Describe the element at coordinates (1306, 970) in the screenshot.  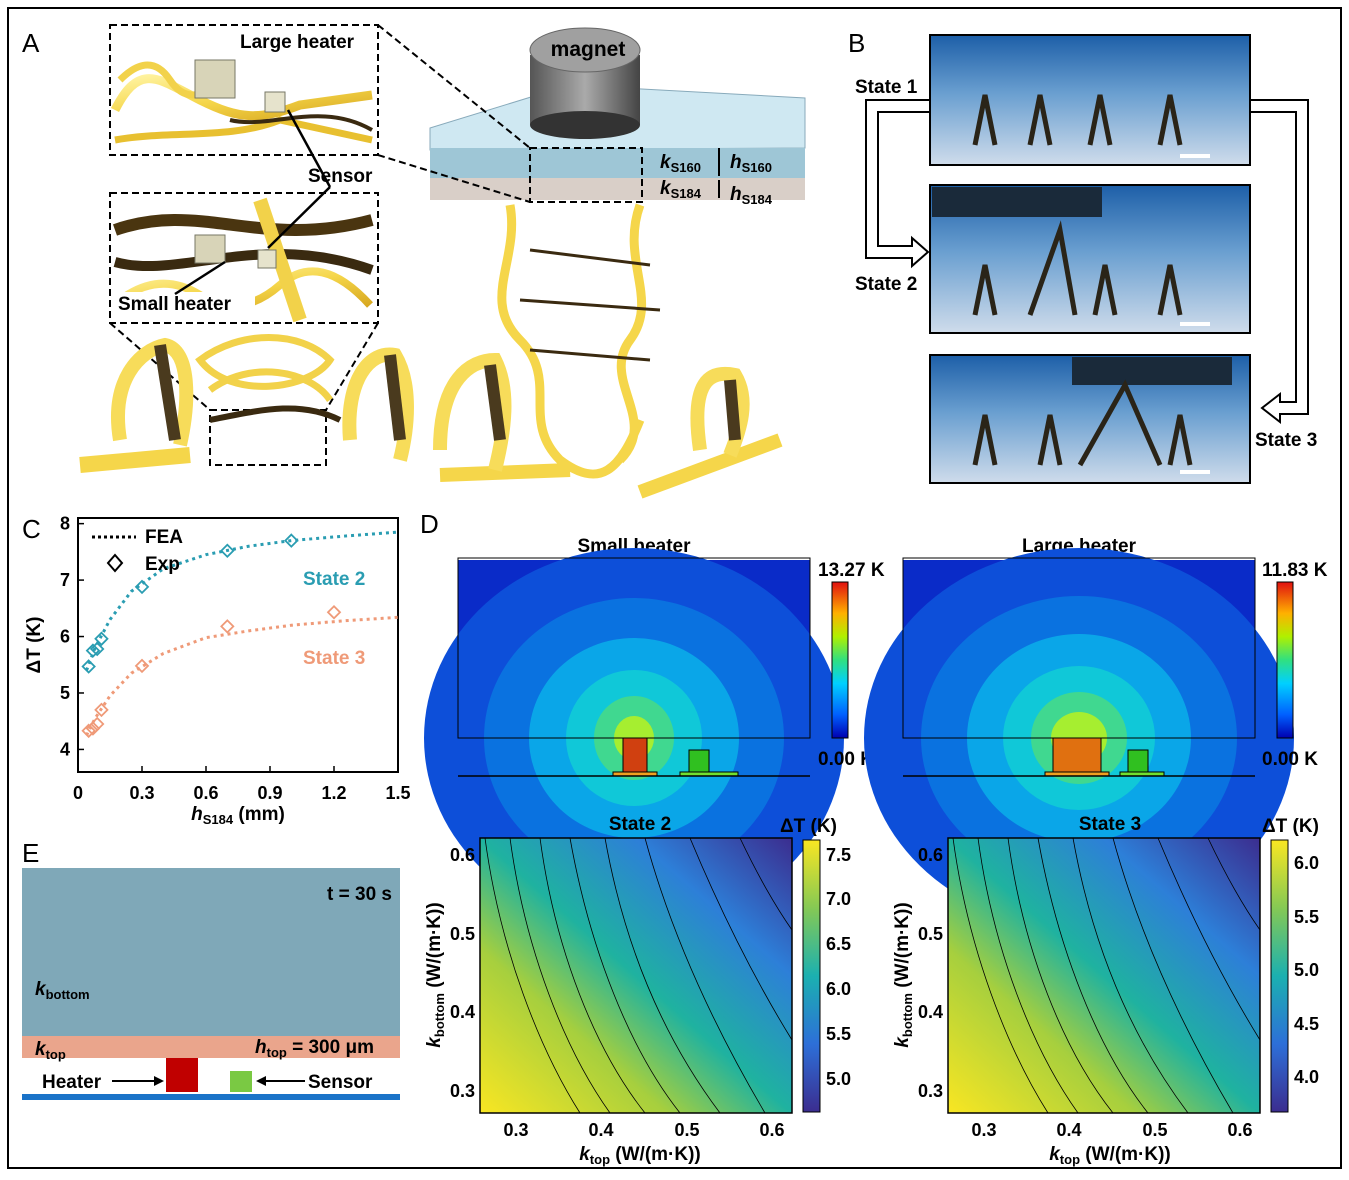
I see `state3-cbar-ticks: 6.0 5.5 5.0 4.5 4.0` at that location.